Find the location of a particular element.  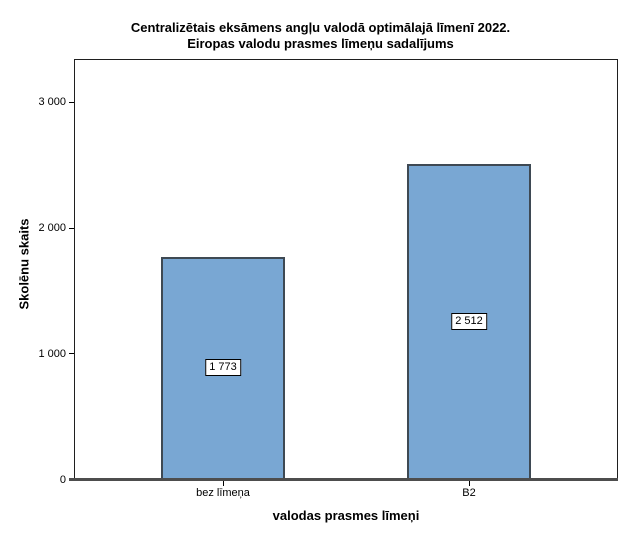

chart-title-line-2: Eiropas valodu prasmes līmeņu sadalījums is located at coordinates (320, 43).